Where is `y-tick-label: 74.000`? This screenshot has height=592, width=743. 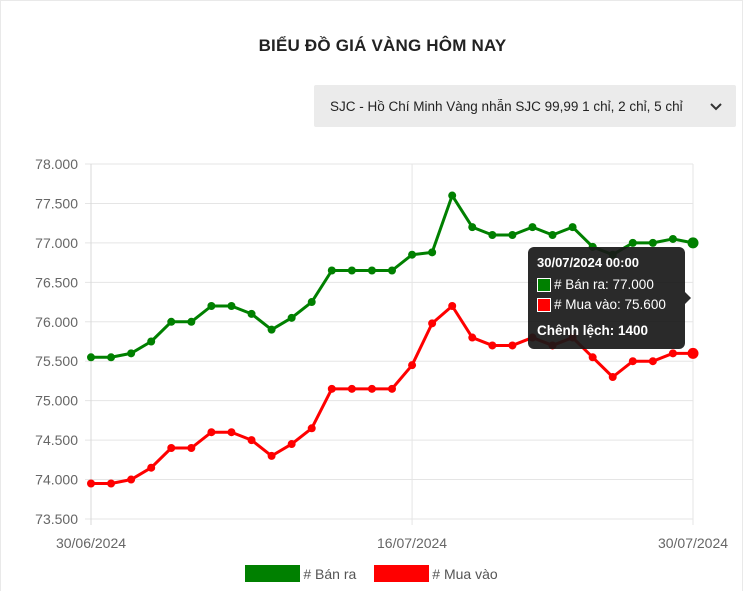
y-tick-label: 74.000 is located at coordinates (56, 480).